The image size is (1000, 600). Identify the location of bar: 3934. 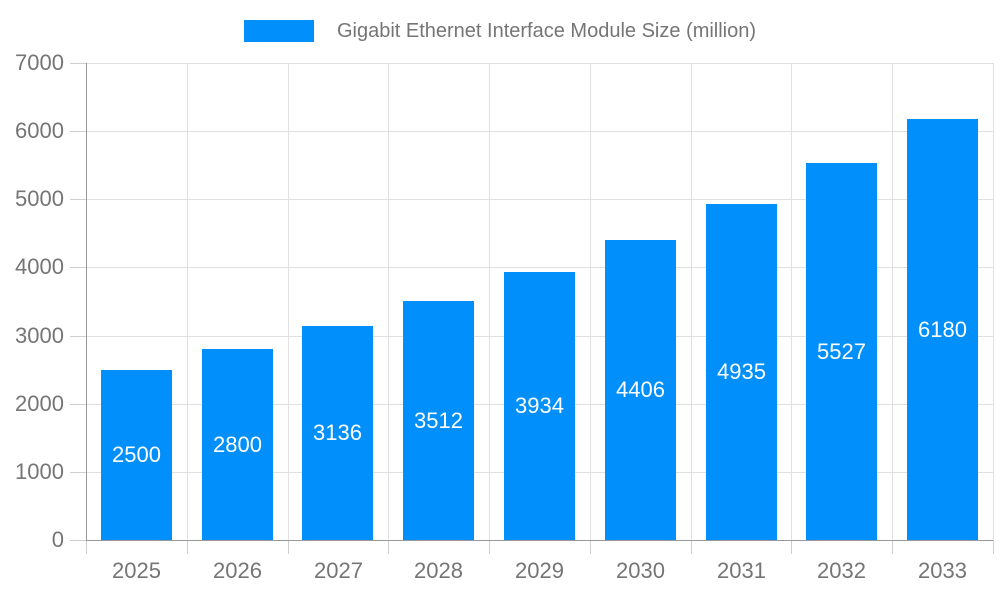
(539, 406).